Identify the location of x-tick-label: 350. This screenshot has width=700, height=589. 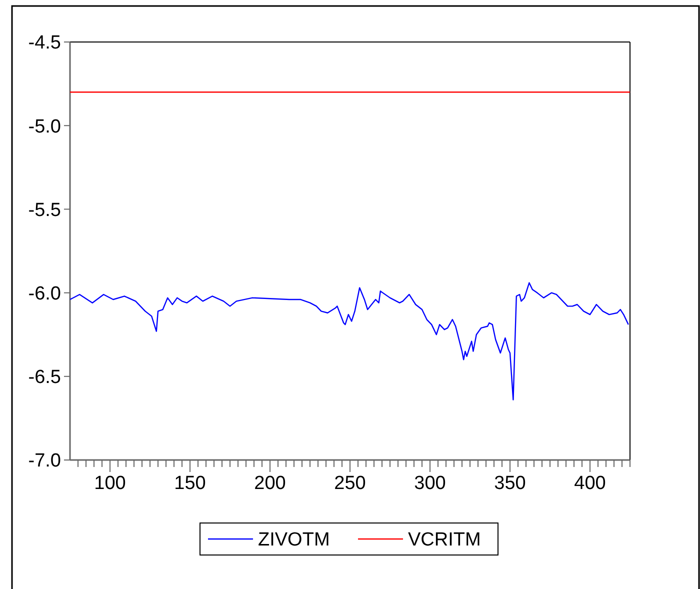
(510, 483).